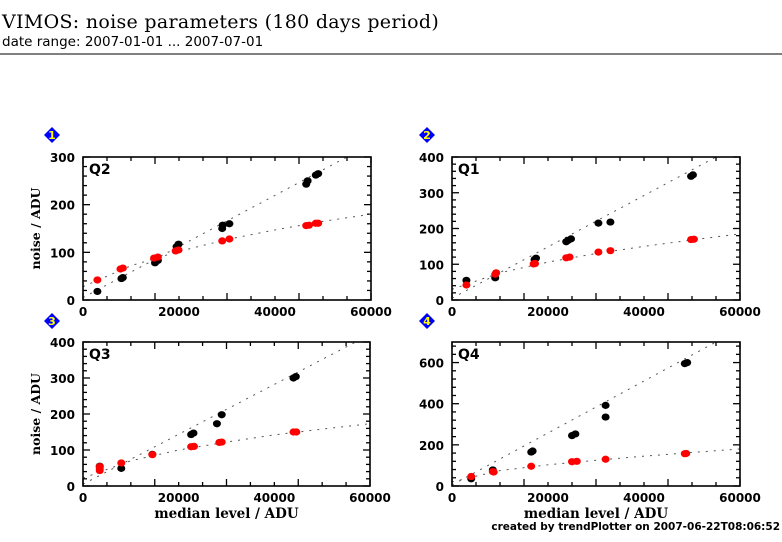 Image resolution: width=782 pixels, height=542 pixels. I want to click on panel-number-badge-icon: 2, so click(427, 135).